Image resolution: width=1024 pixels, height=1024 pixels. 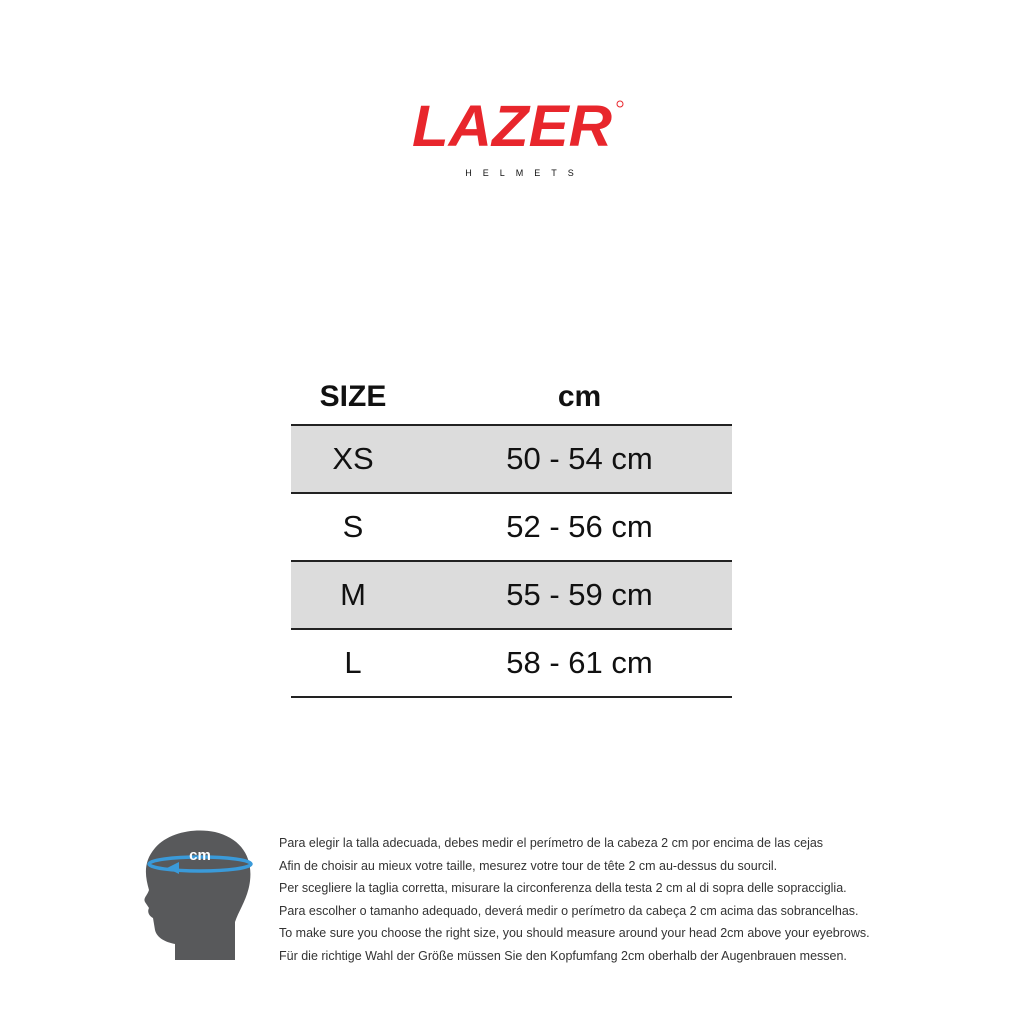 What do you see at coordinates (525, 173) in the screenshot?
I see `logo-sub-text: HELMETS` at bounding box center [525, 173].